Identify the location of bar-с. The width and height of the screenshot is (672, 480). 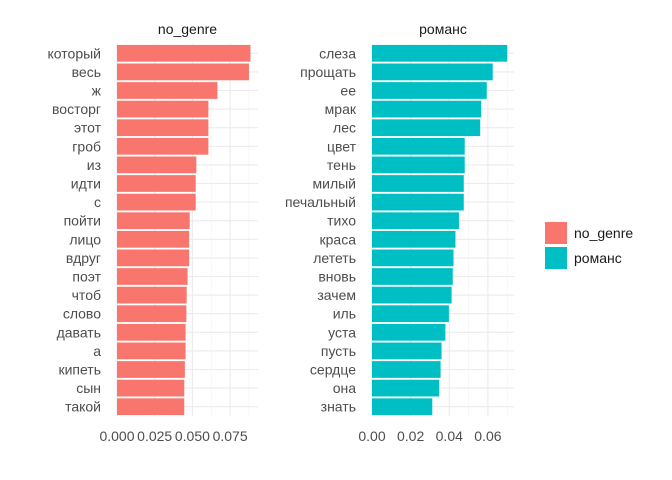
(156, 202).